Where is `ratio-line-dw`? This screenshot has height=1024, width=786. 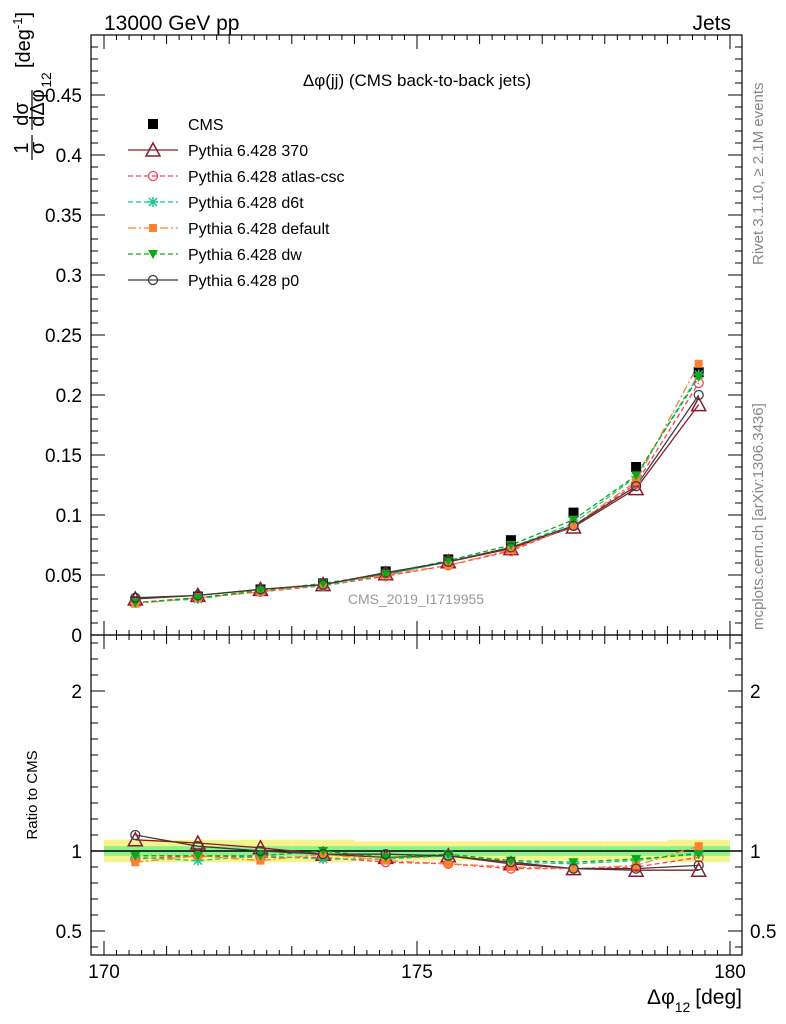
ratio-line-dw is located at coordinates (417, 856).